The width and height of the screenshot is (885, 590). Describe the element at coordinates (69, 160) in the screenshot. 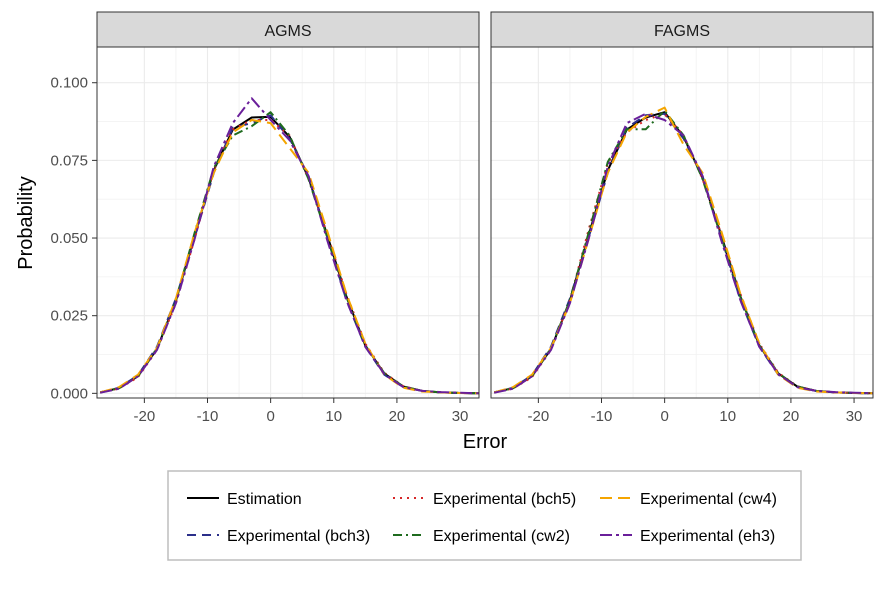

I see `y-tick-label: 0.075` at that location.